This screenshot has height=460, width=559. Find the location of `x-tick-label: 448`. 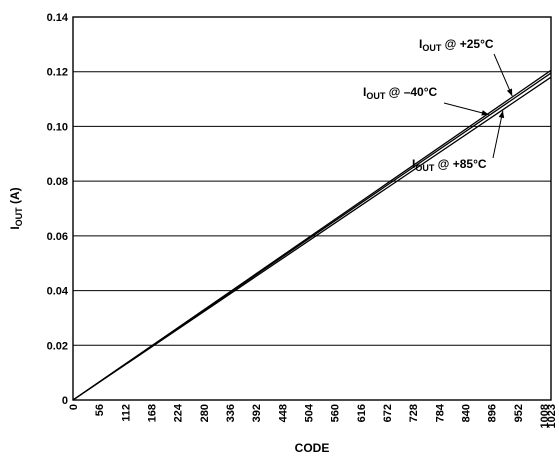

x-tick-label: 448 is located at coordinates (283, 413).